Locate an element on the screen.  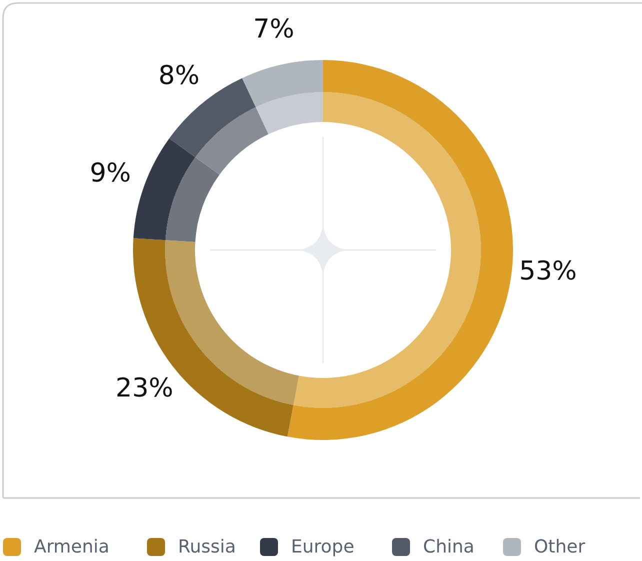
data-label: 23% is located at coordinates (145, 389).